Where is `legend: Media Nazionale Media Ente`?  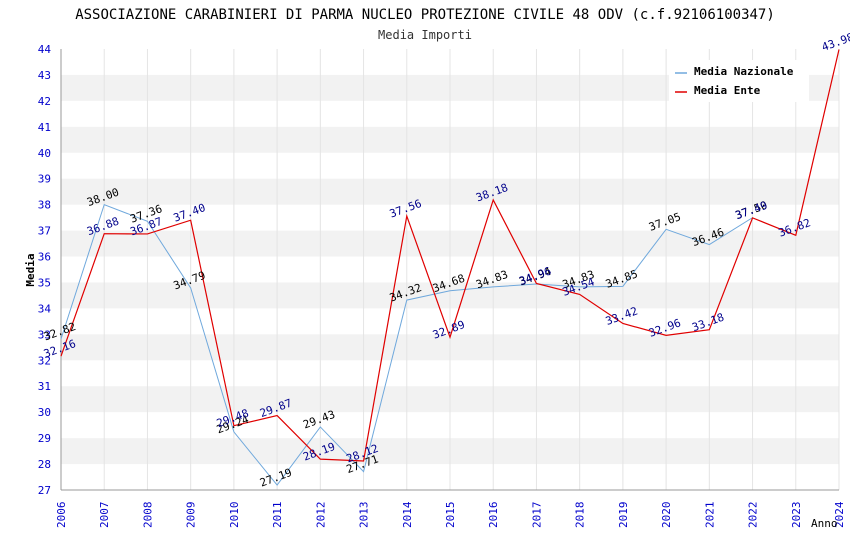 legend: Media Nazionale Media Ente is located at coordinates (739, 81).